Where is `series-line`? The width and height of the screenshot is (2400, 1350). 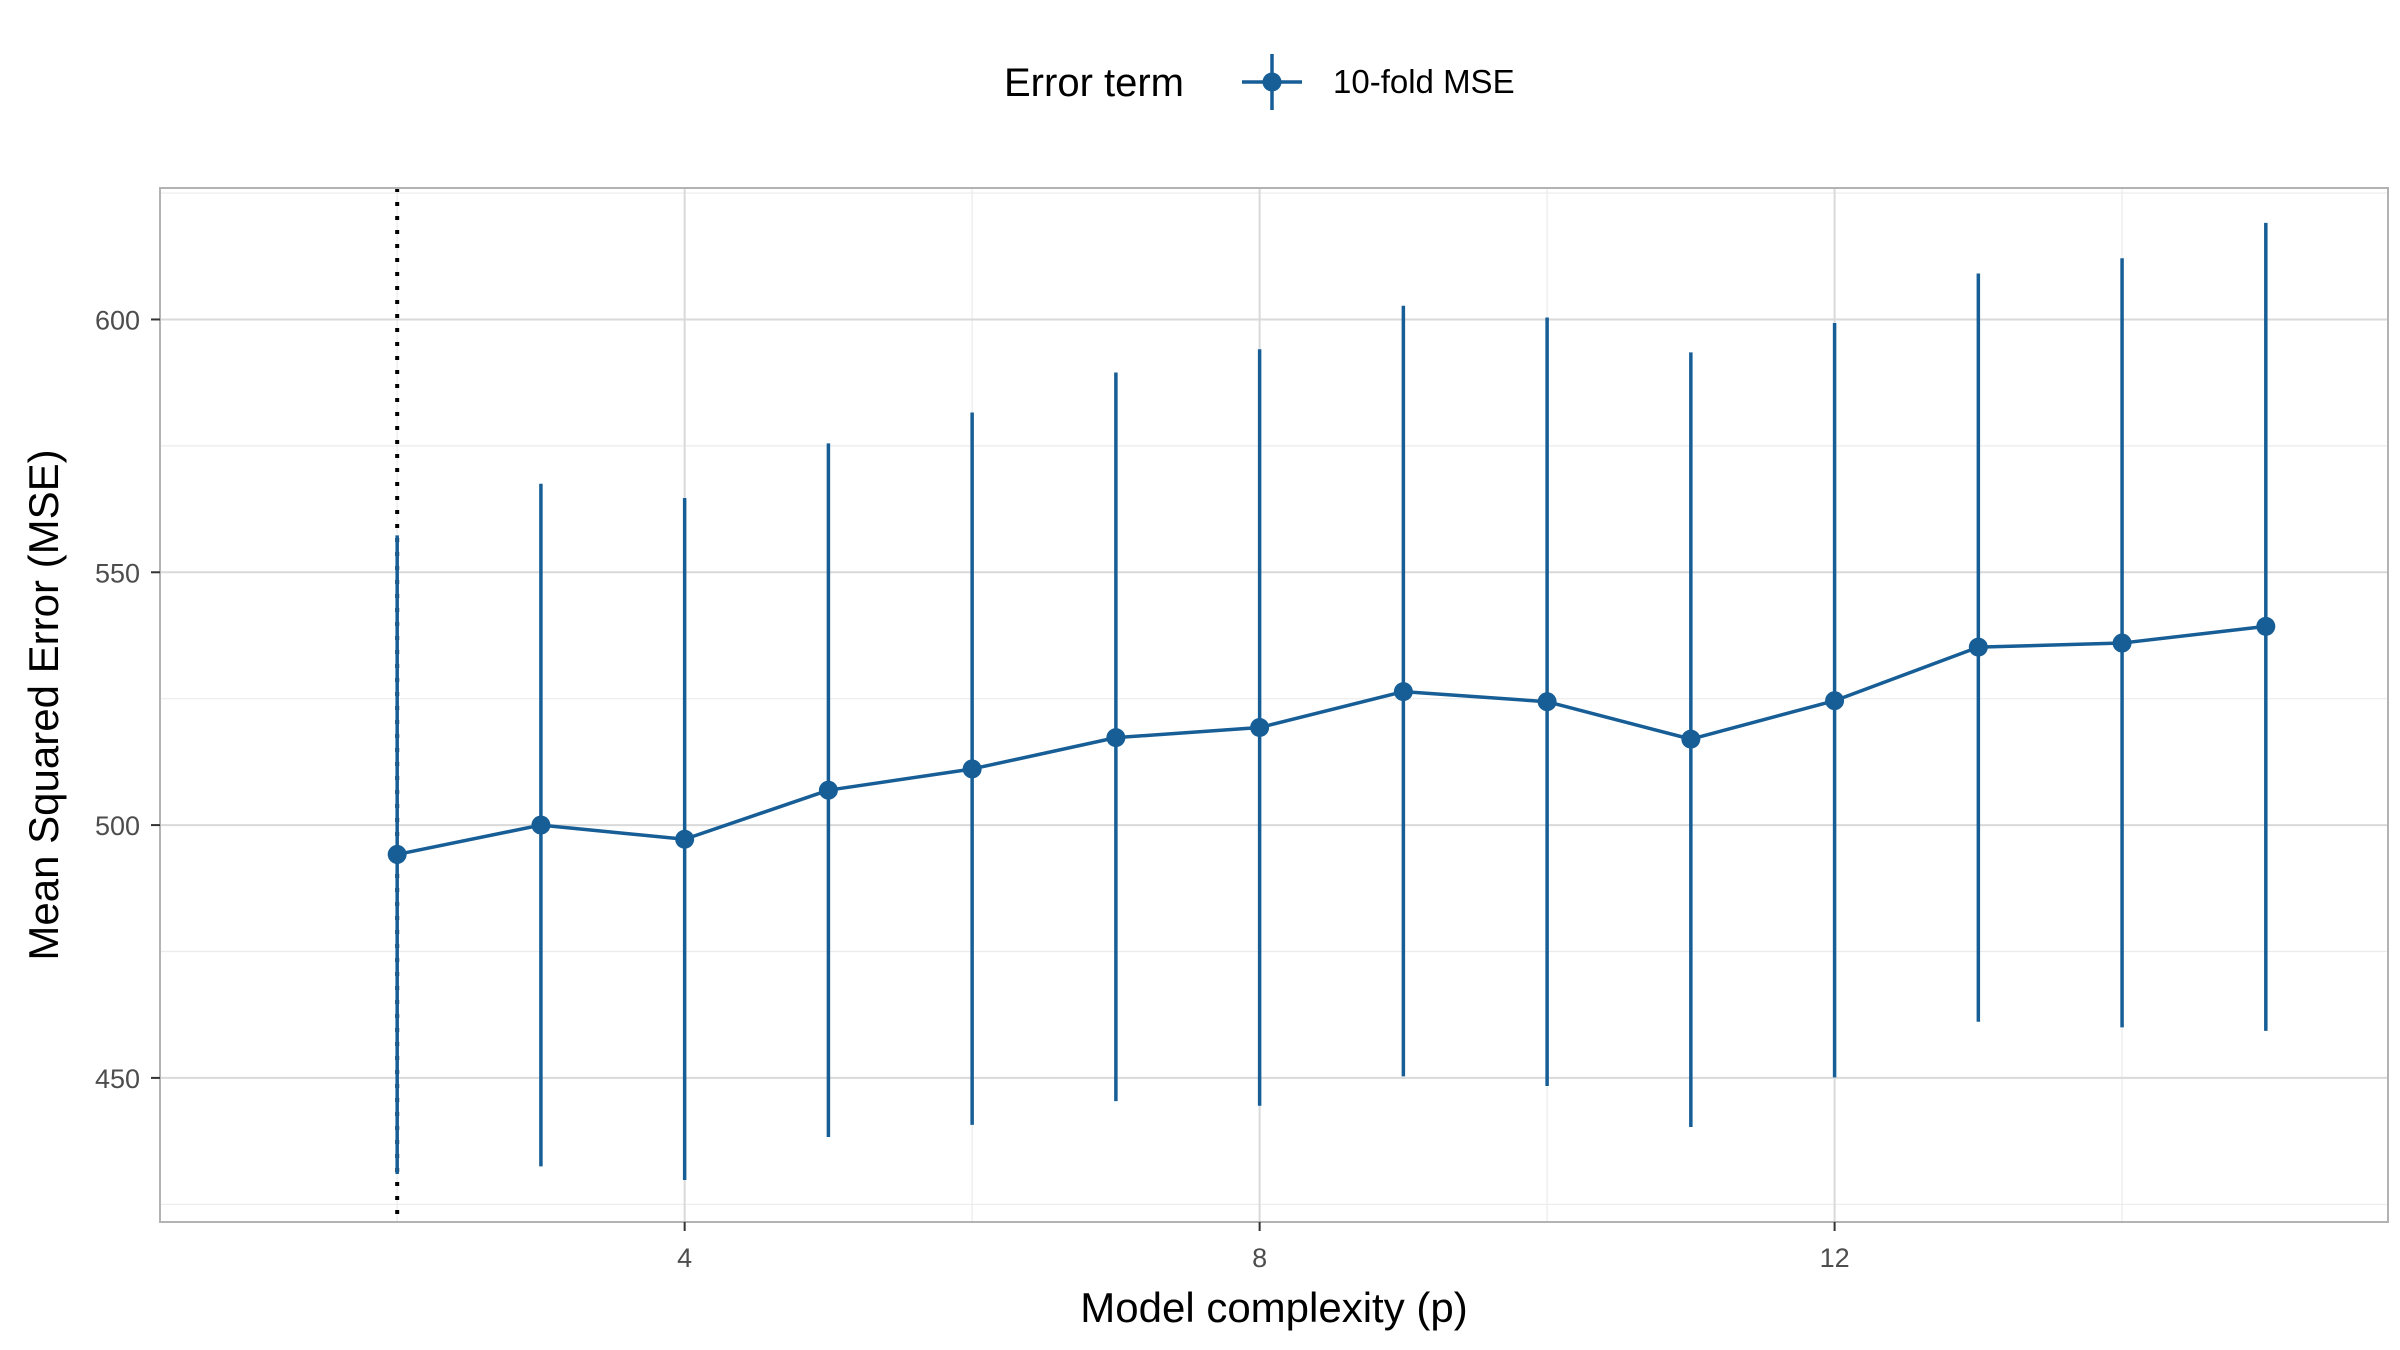 series-line is located at coordinates (1331, 740).